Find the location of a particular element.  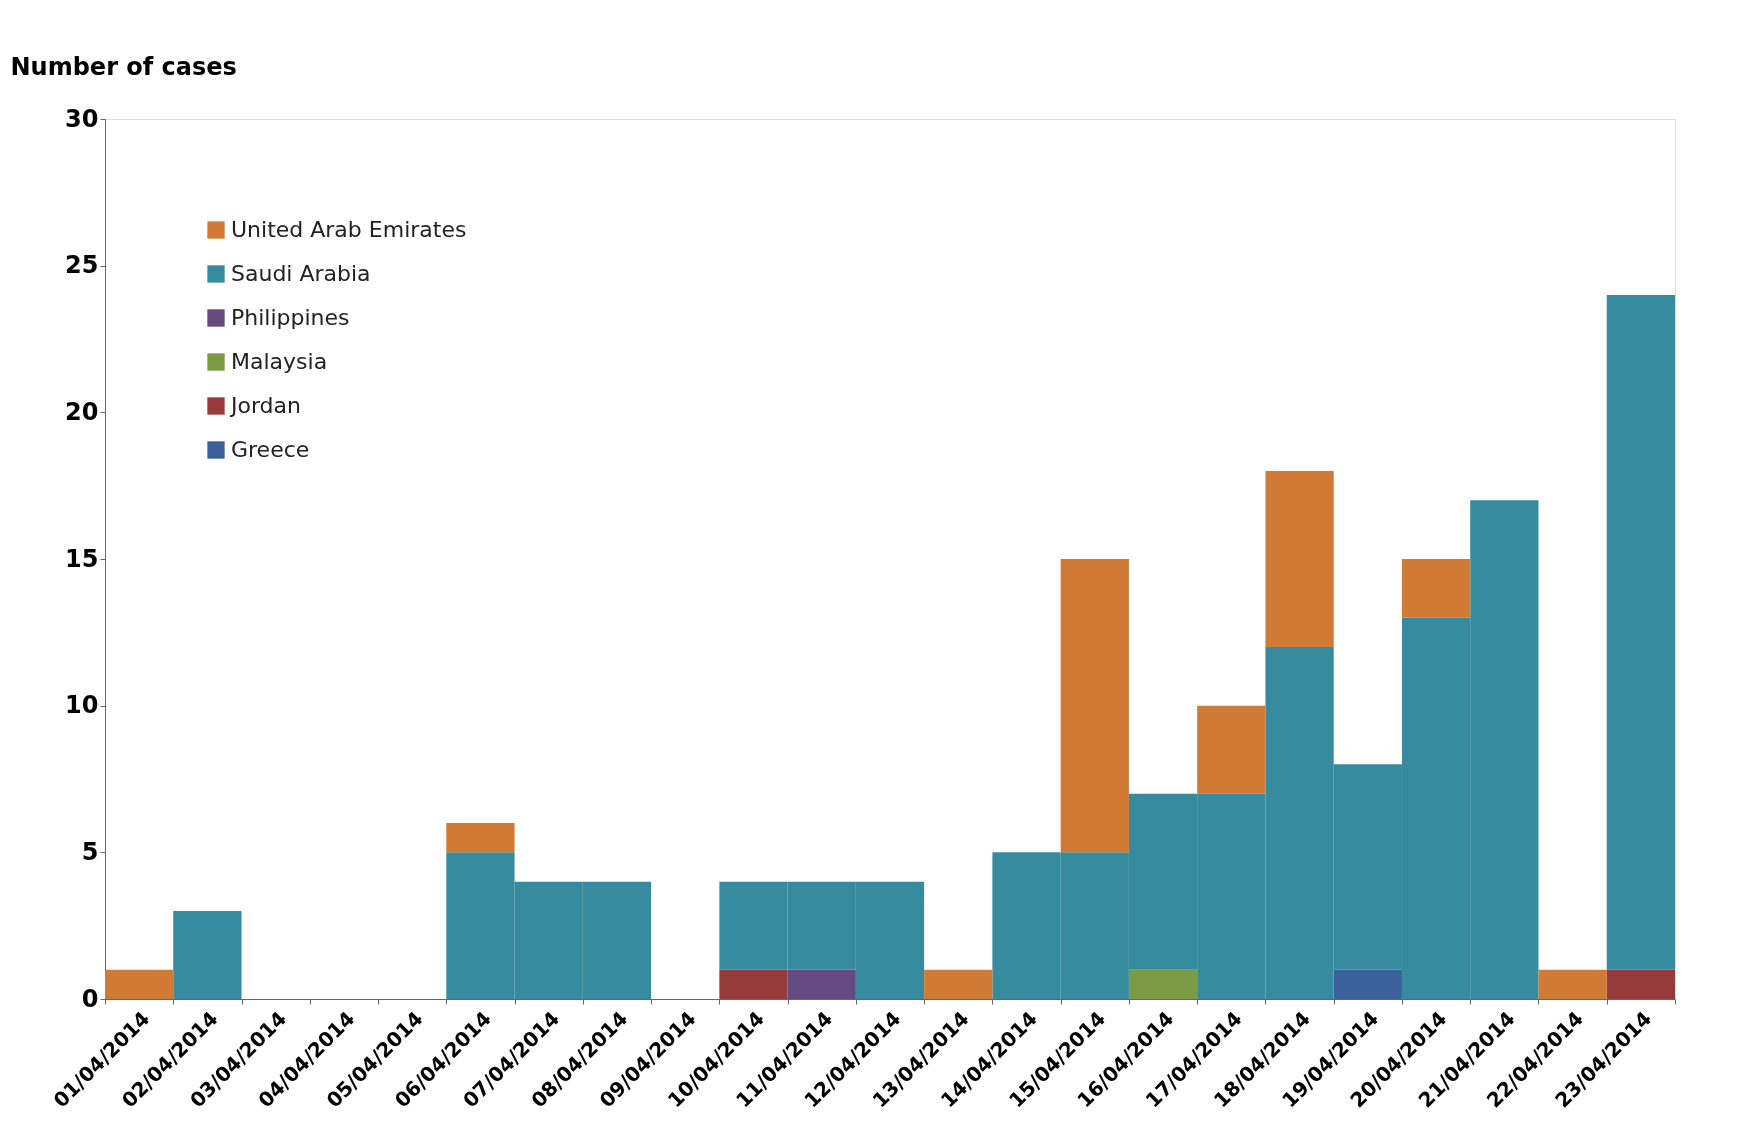

y-tick-label: 0 is located at coordinates (90, 998).